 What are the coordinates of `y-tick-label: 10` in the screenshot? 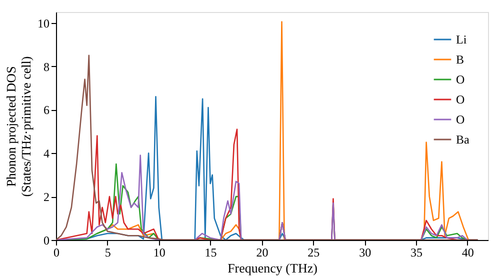 It's located at (44, 23).